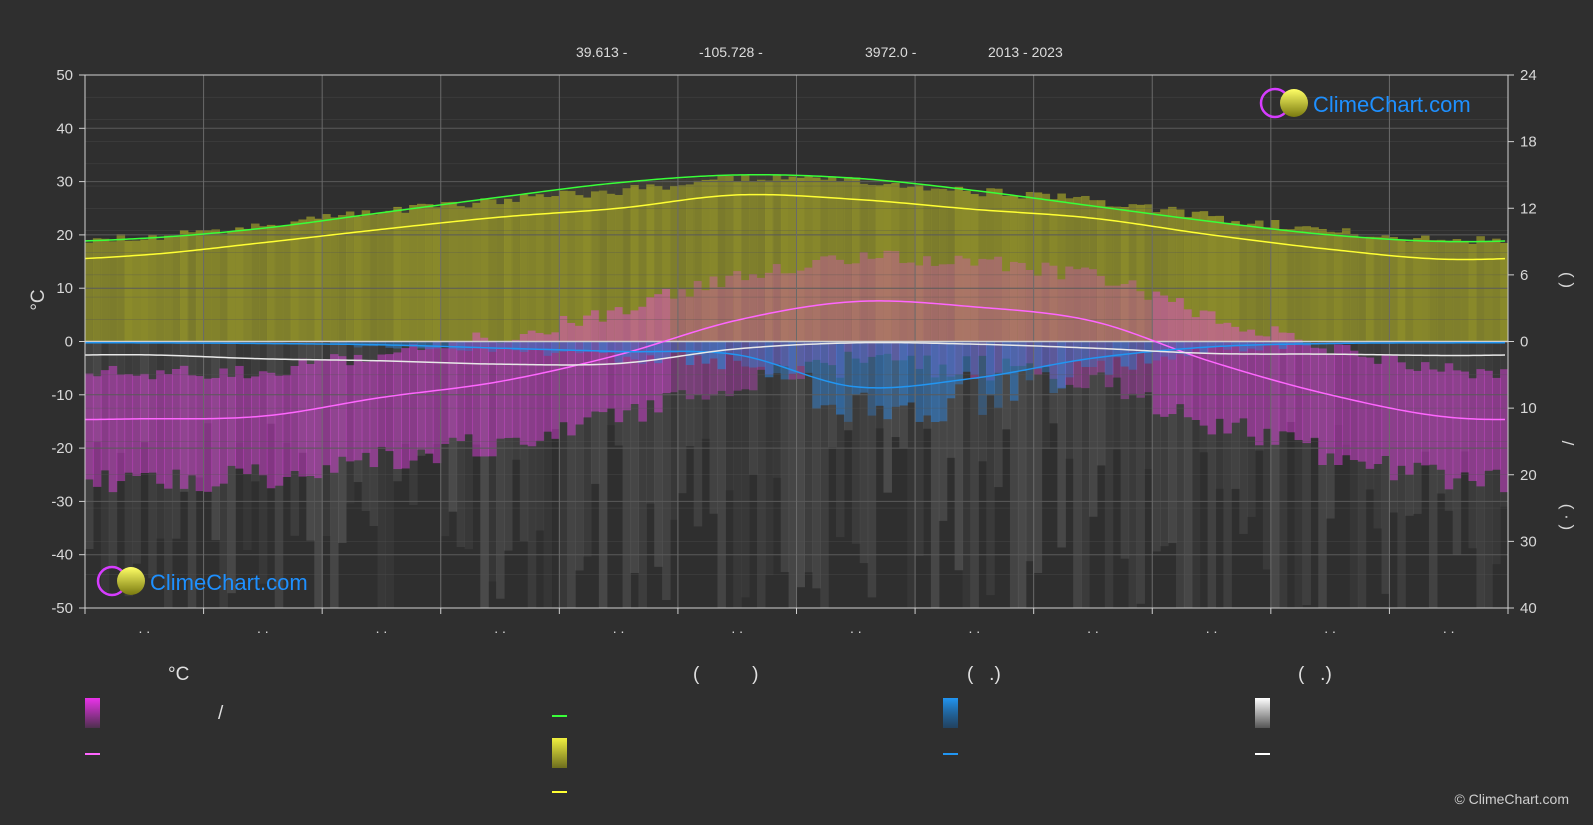 This screenshot has height=825, width=1593. What do you see at coordinates (179, 674) in the screenshot?
I see `legend-temp-header: °C` at bounding box center [179, 674].